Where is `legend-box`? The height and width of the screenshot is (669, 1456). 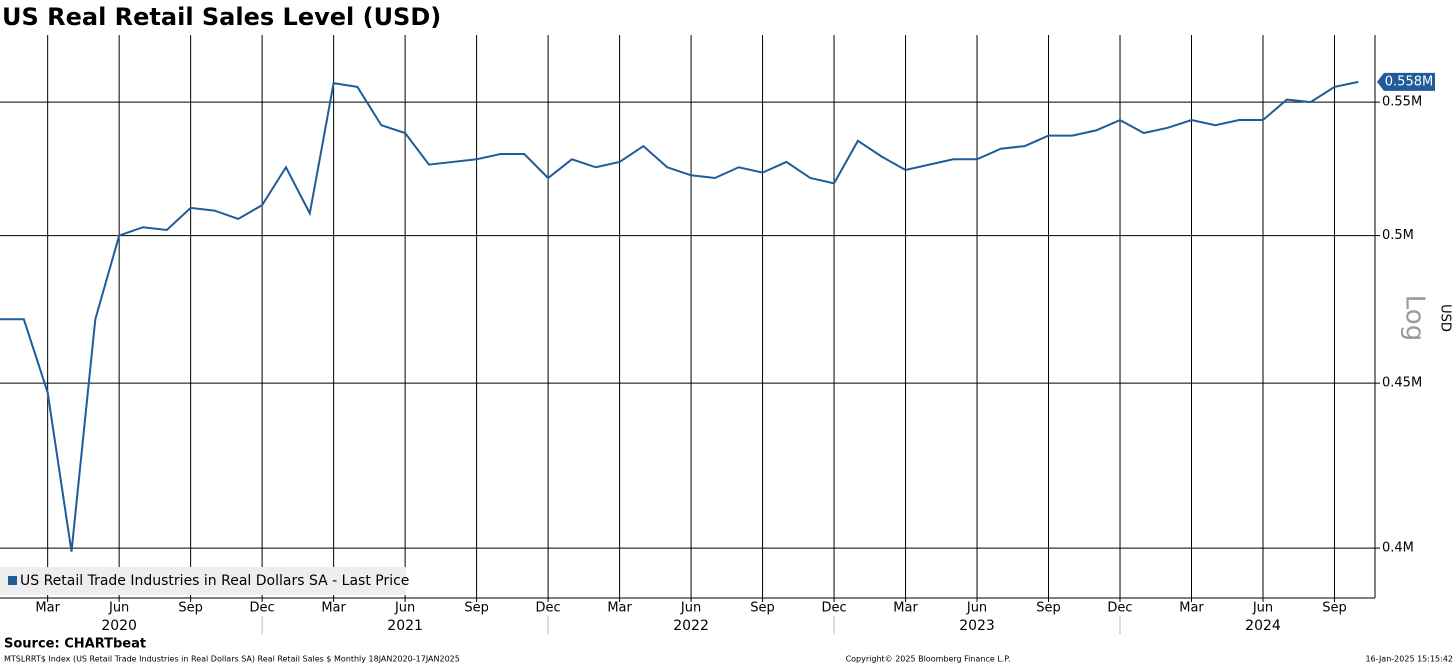
legend-box is located at coordinates (203, 581).